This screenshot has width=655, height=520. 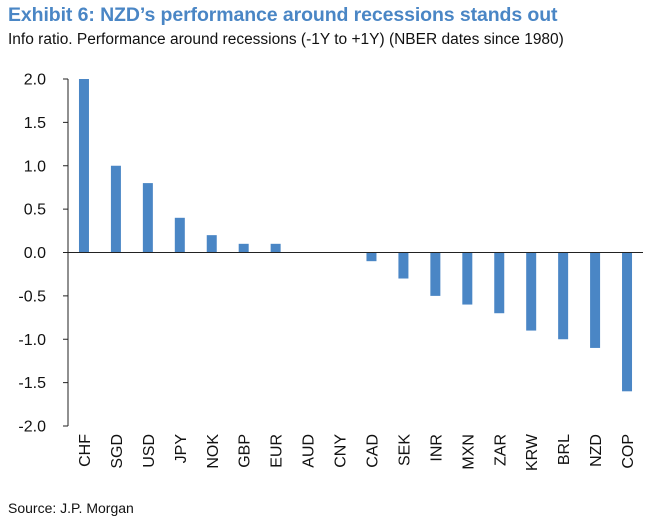 What do you see at coordinates (275, 248) in the screenshot?
I see `bar-eur` at bounding box center [275, 248].